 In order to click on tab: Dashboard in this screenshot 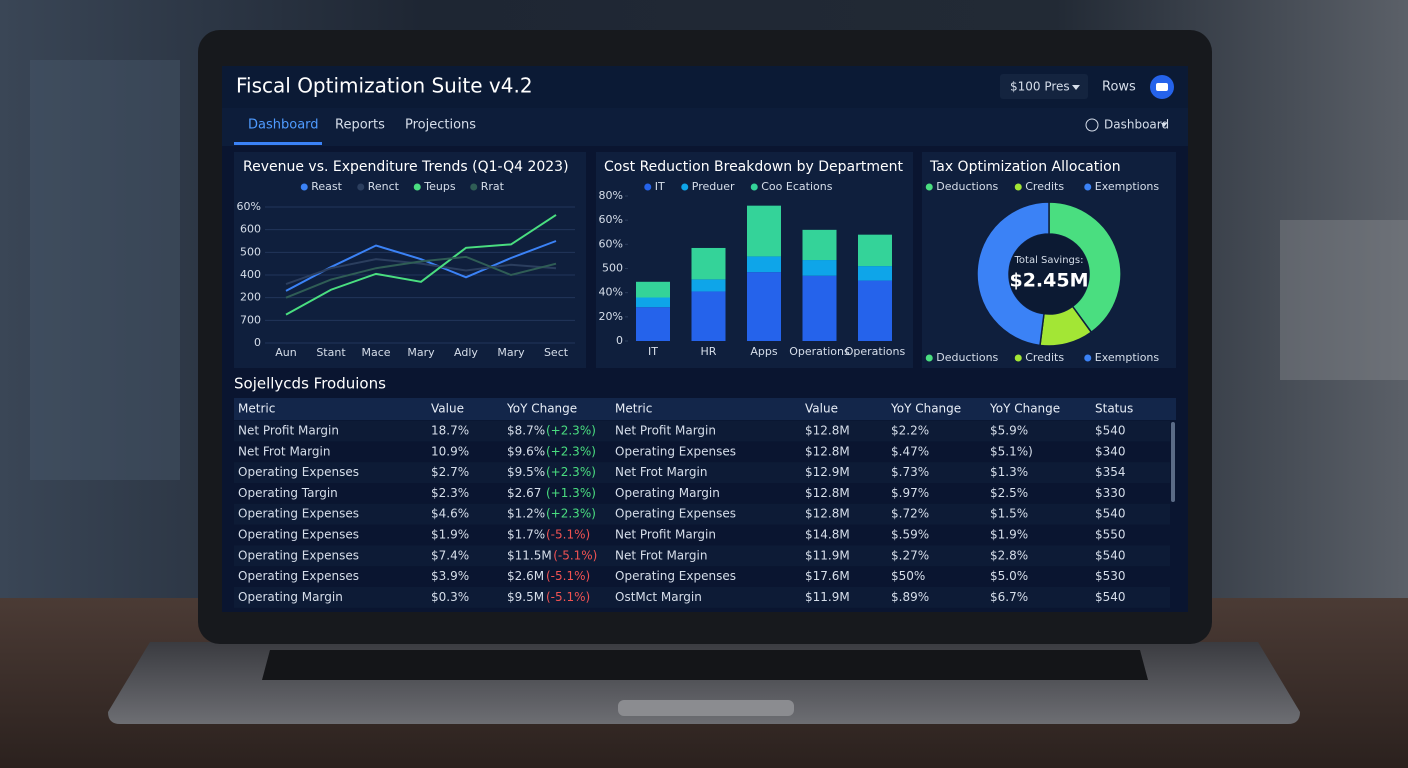, I will do `click(283, 125)`.